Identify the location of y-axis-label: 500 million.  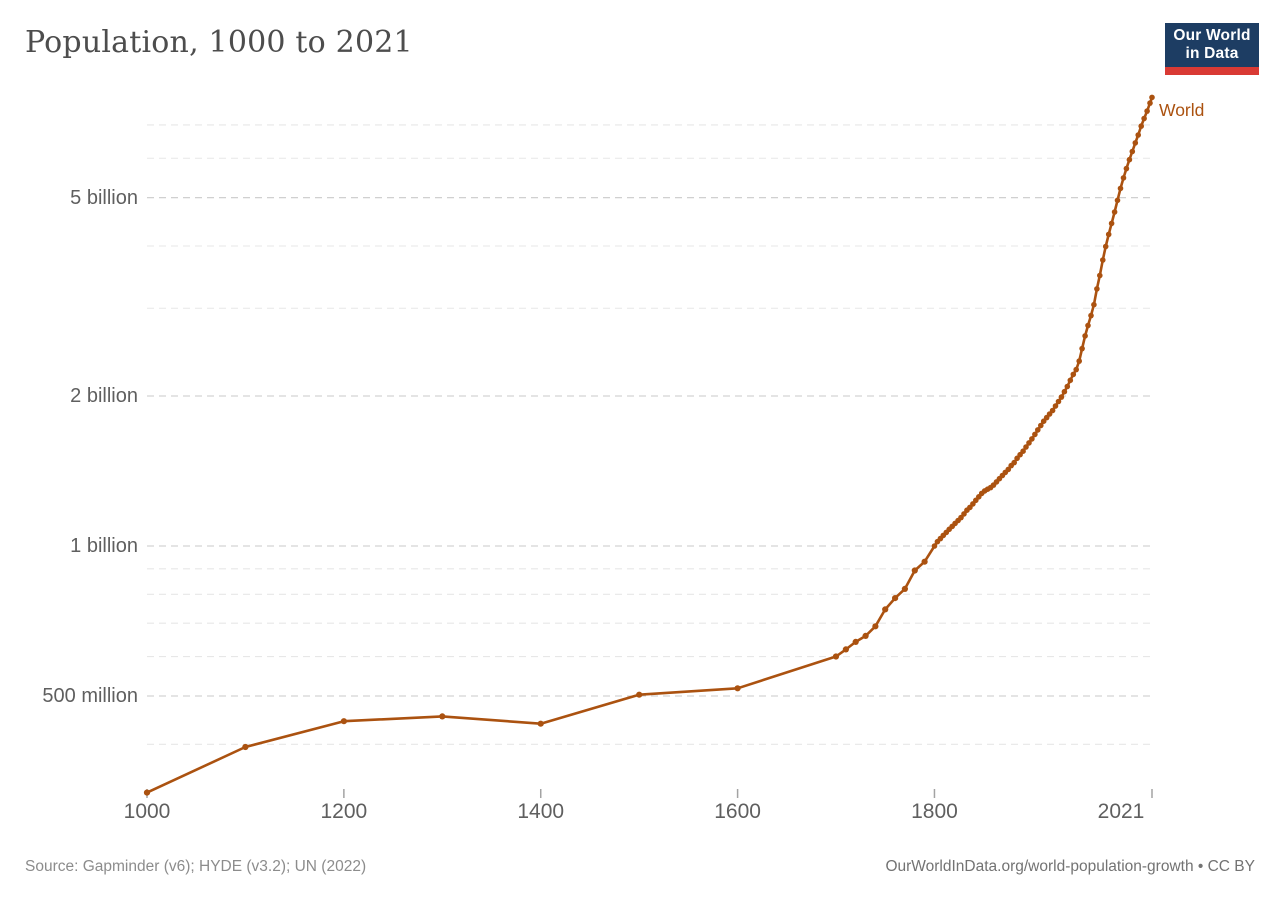
(90, 696).